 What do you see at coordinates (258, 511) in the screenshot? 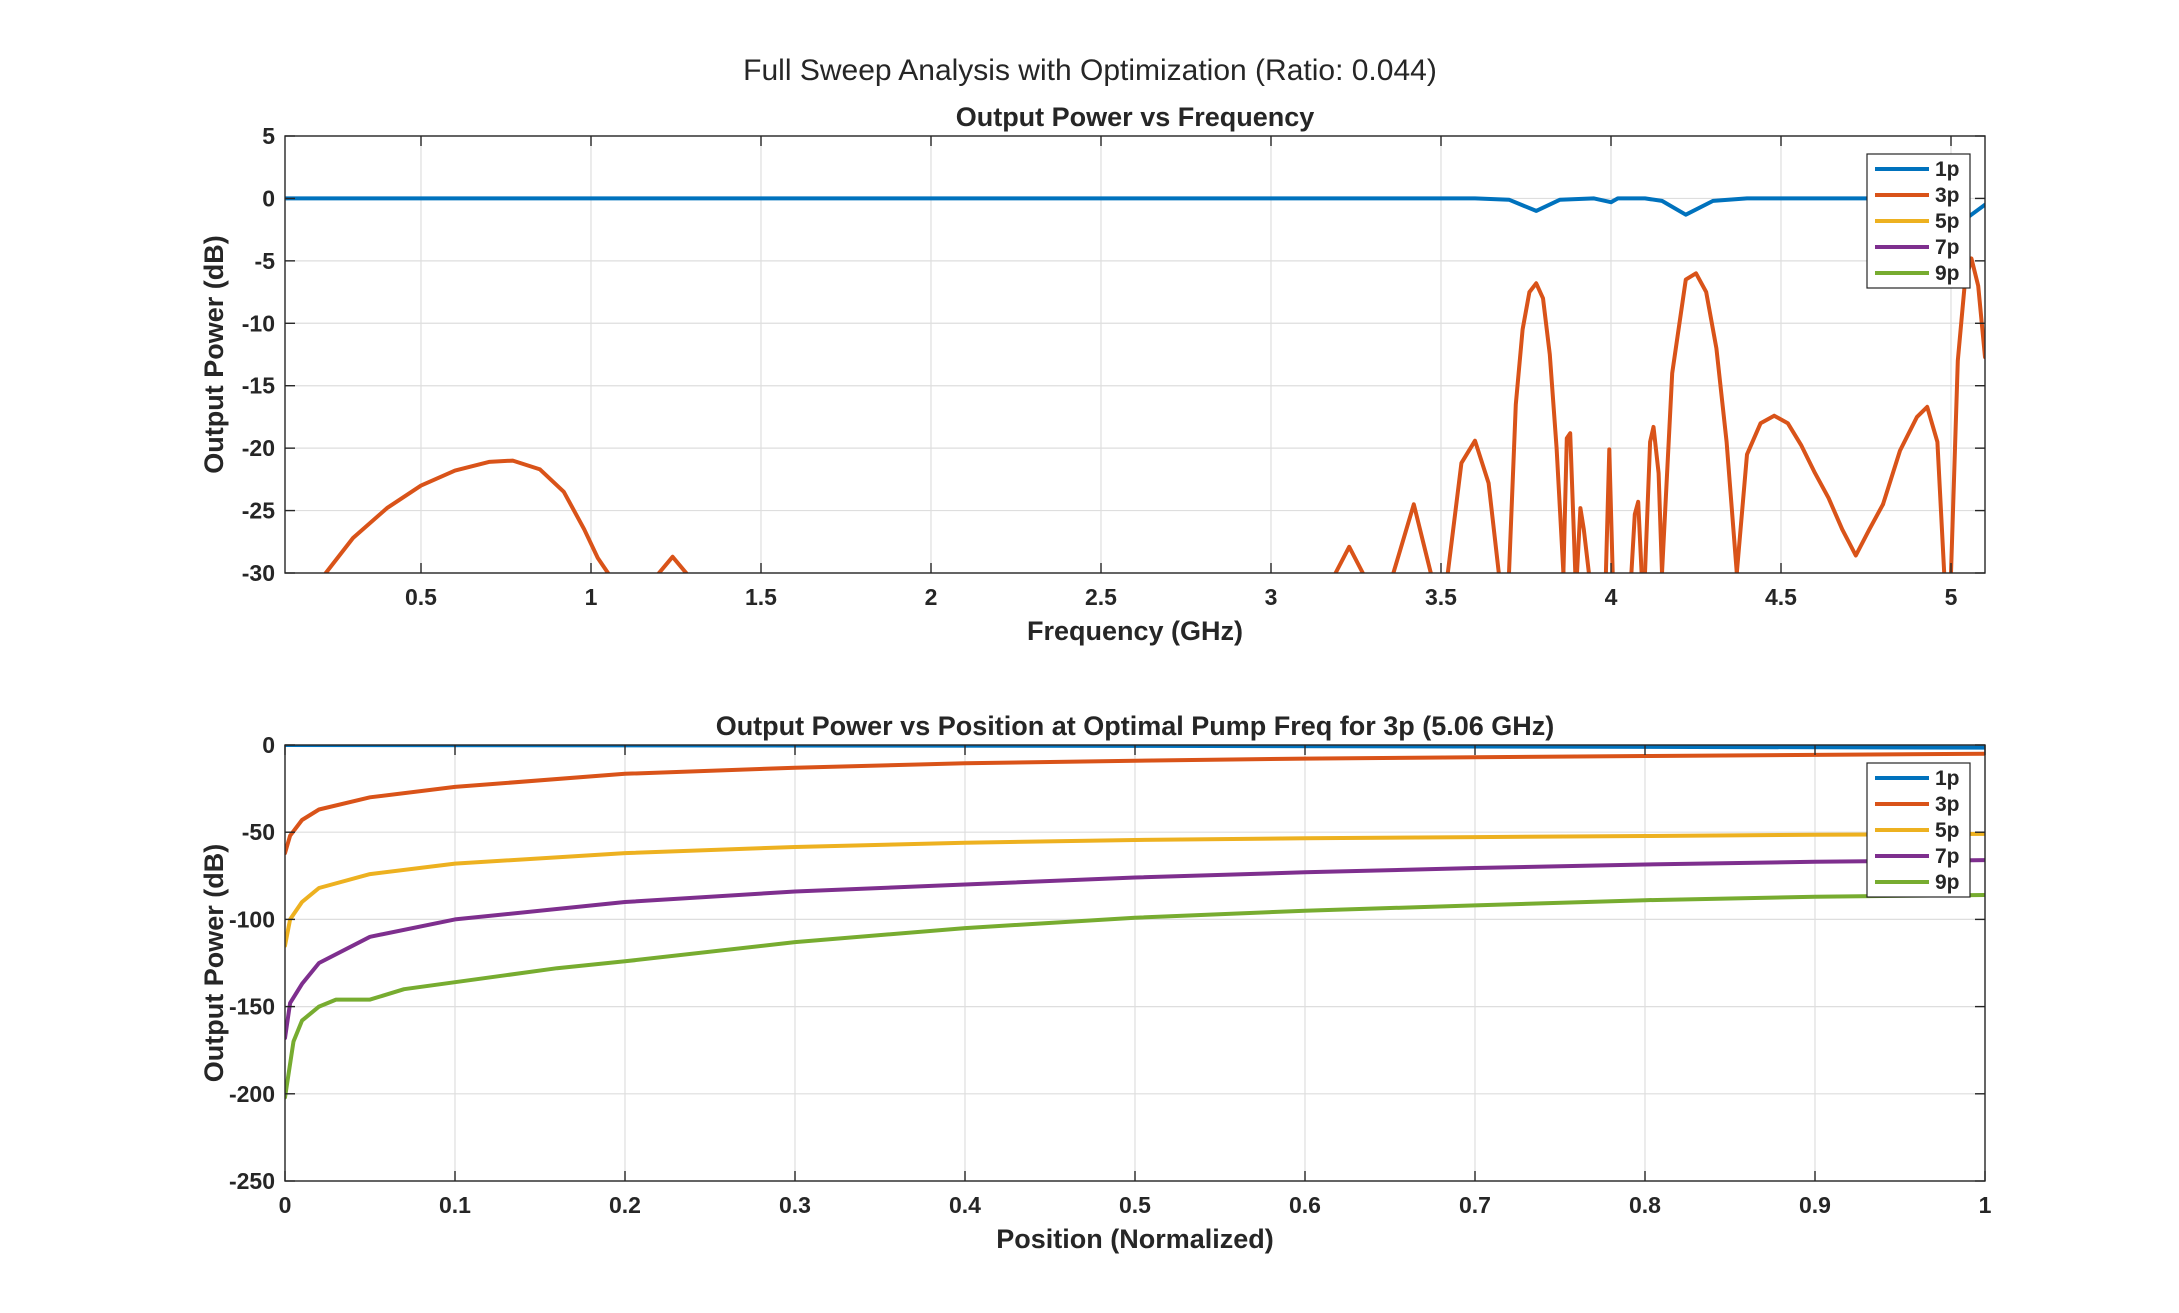
I see `frequency-plot-ytick-label: -25` at bounding box center [258, 511].